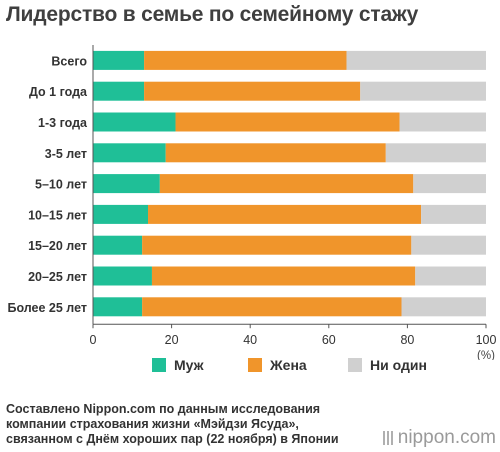  I want to click on brand-logo: nippon.com, so click(439, 438).